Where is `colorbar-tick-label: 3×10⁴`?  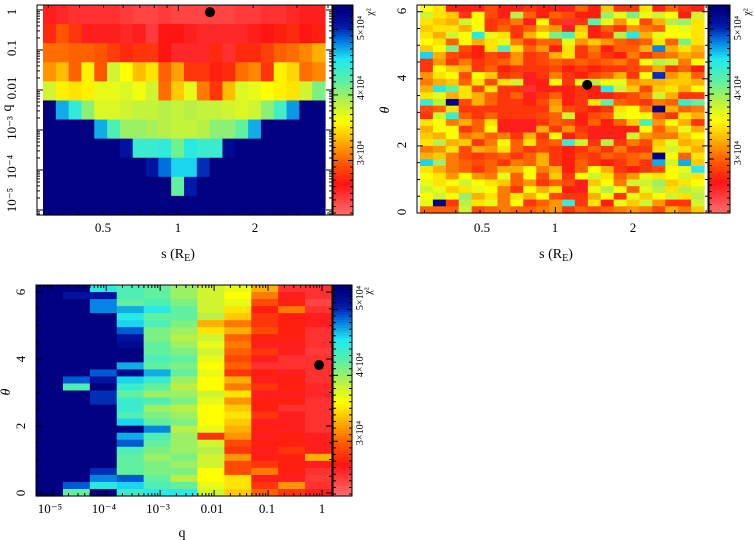
colorbar-tick-label: 3×10⁴ is located at coordinates (738, 152).